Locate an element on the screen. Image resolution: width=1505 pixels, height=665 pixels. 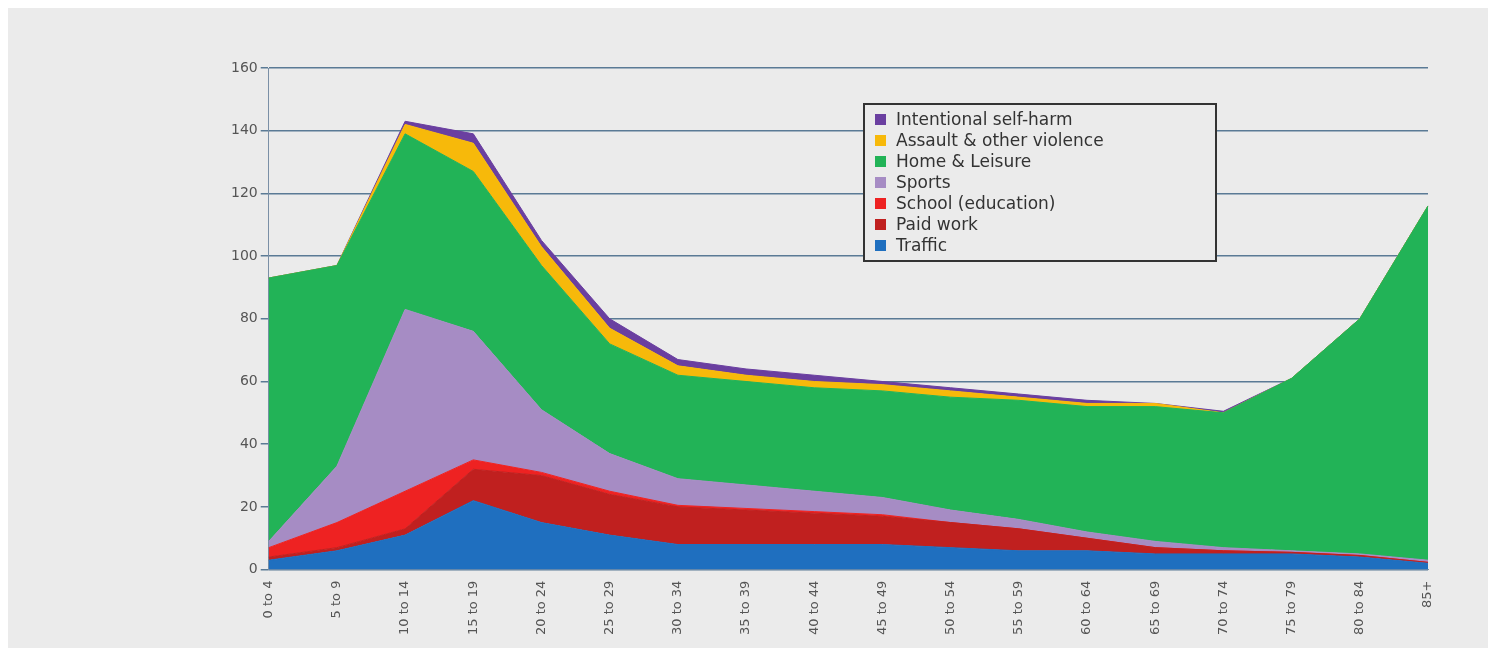
x-tick-label: 40 to 44 is located at coordinates (813, 608).